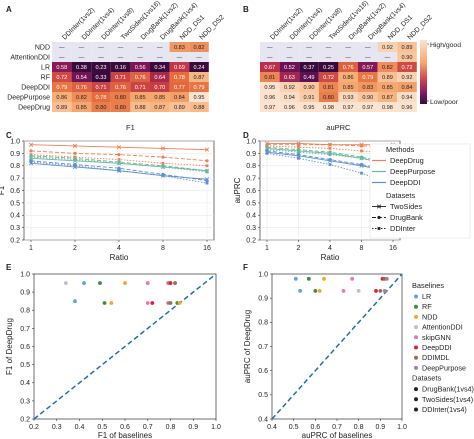  Describe the element at coordinates (171, 427) in the screenshot. I see `x-tick-label: 0.8` at that location.